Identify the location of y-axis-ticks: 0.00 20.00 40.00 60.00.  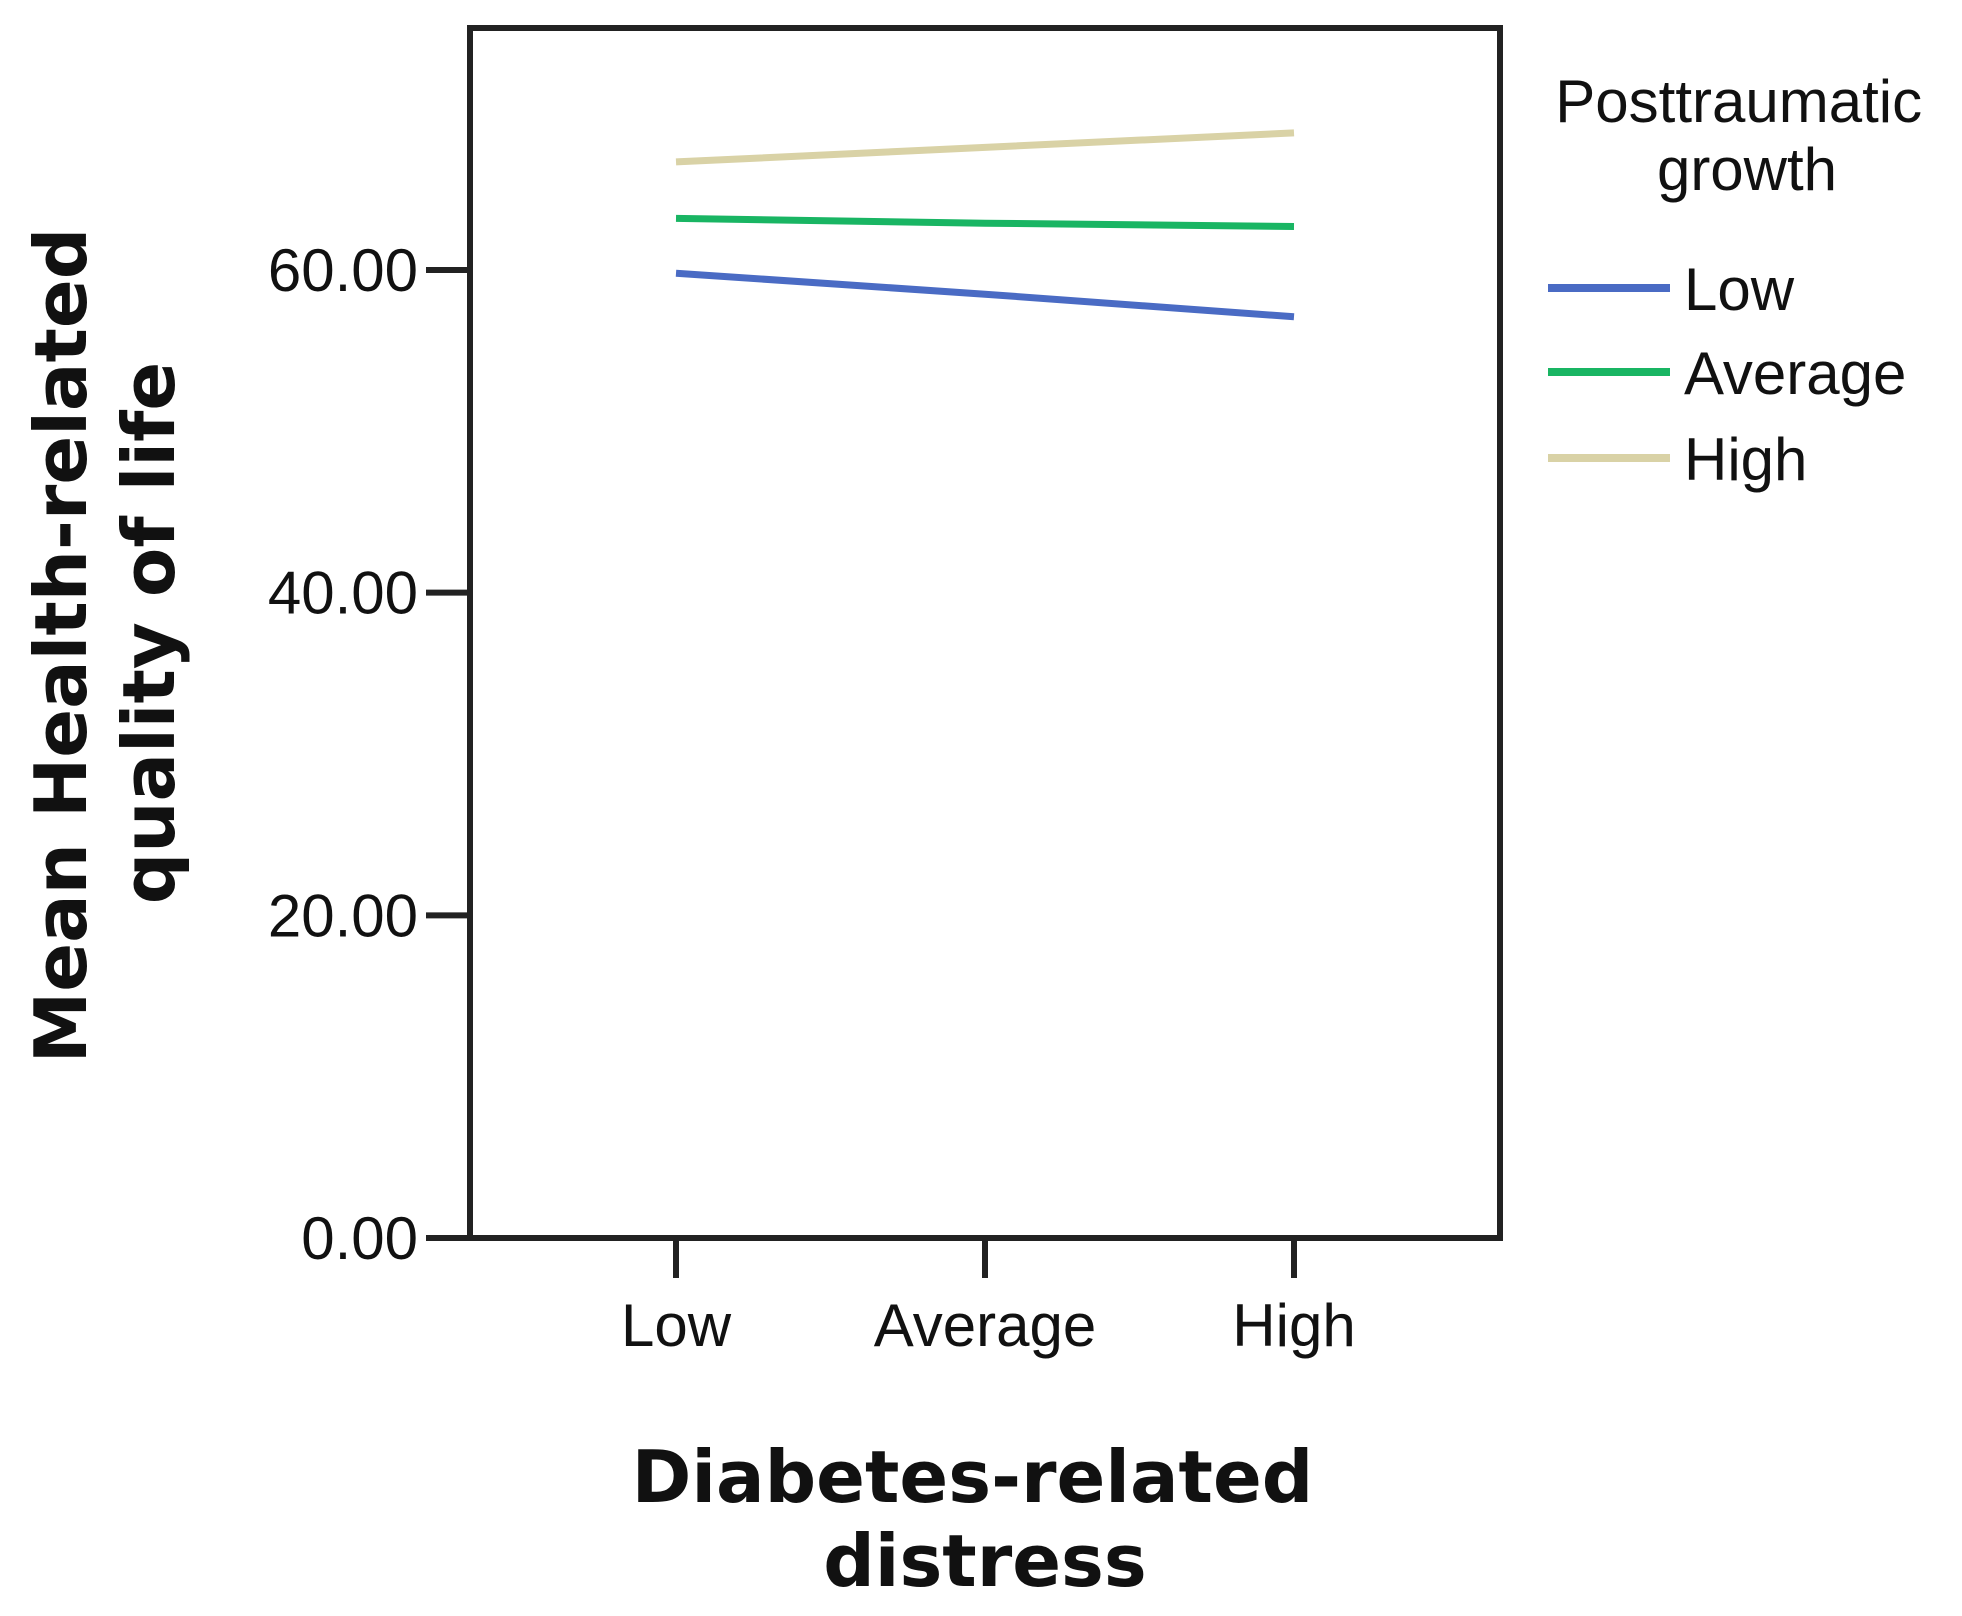
(369, 754).